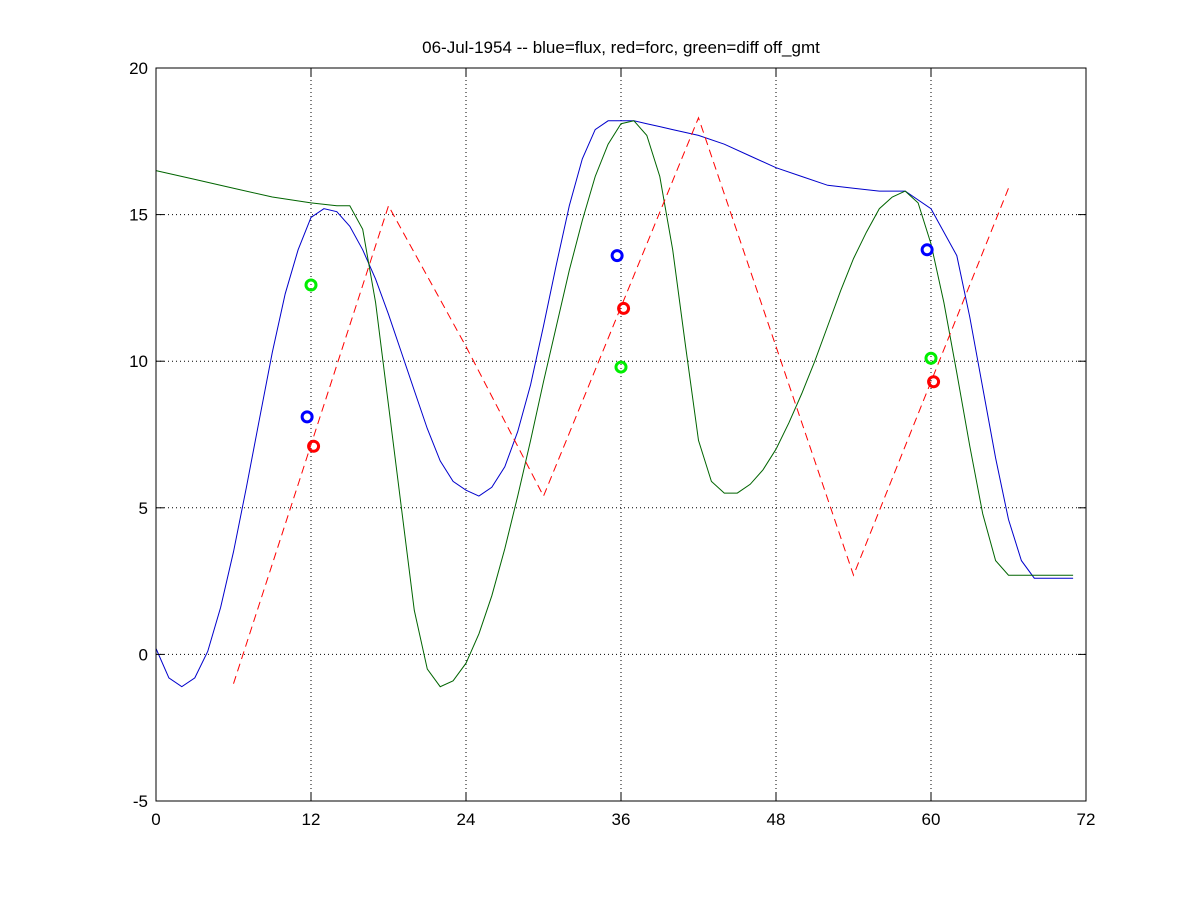 The width and height of the screenshot is (1200, 900). Describe the element at coordinates (1086, 819) in the screenshot. I see `x-tick-label: 72` at that location.